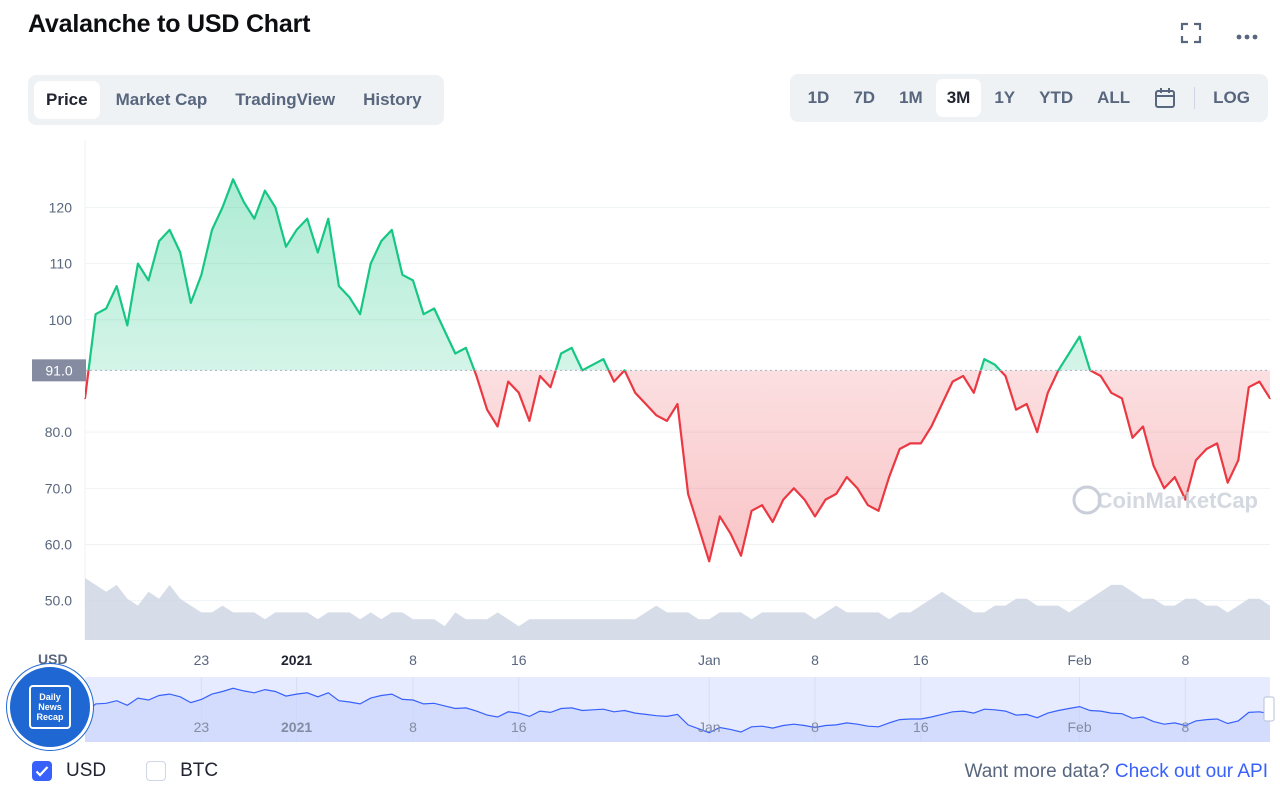 This screenshot has width=1280, height=800. What do you see at coordinates (138, 771) in the screenshot?
I see `currency-legend: USD BTC` at bounding box center [138, 771].